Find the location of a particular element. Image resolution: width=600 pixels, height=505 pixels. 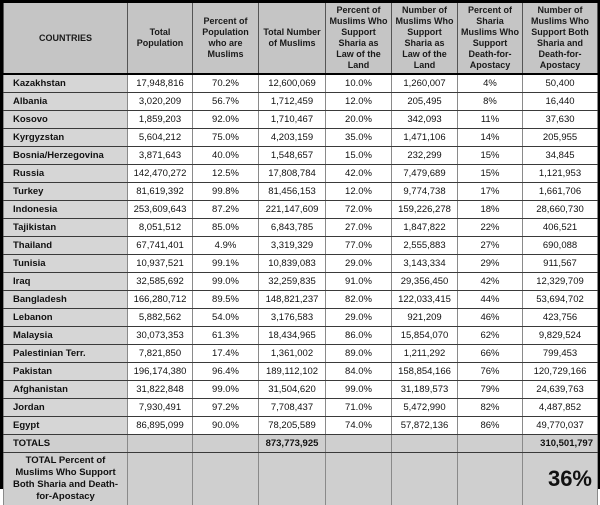

value-cell: 17% is located at coordinates (490, 192).